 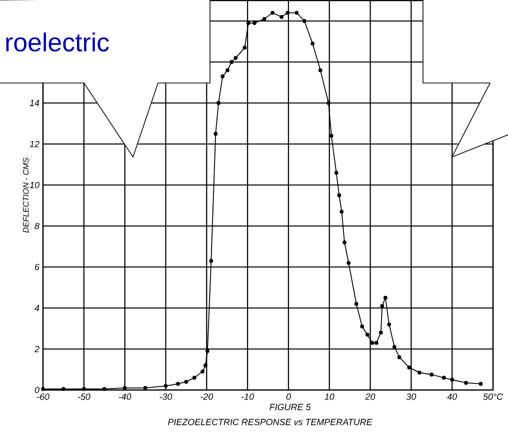 I want to click on x-tick-label: -40, so click(x=125, y=397).